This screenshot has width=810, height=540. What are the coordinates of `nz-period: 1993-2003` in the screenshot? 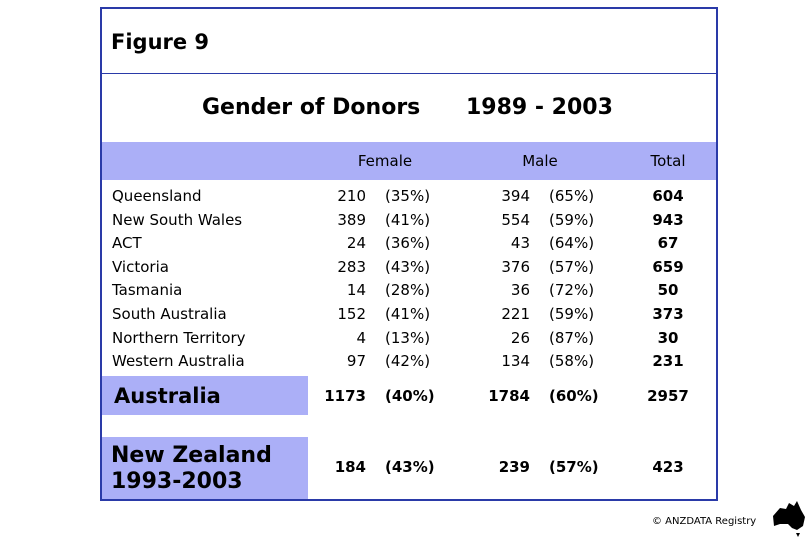 It's located at (177, 481).